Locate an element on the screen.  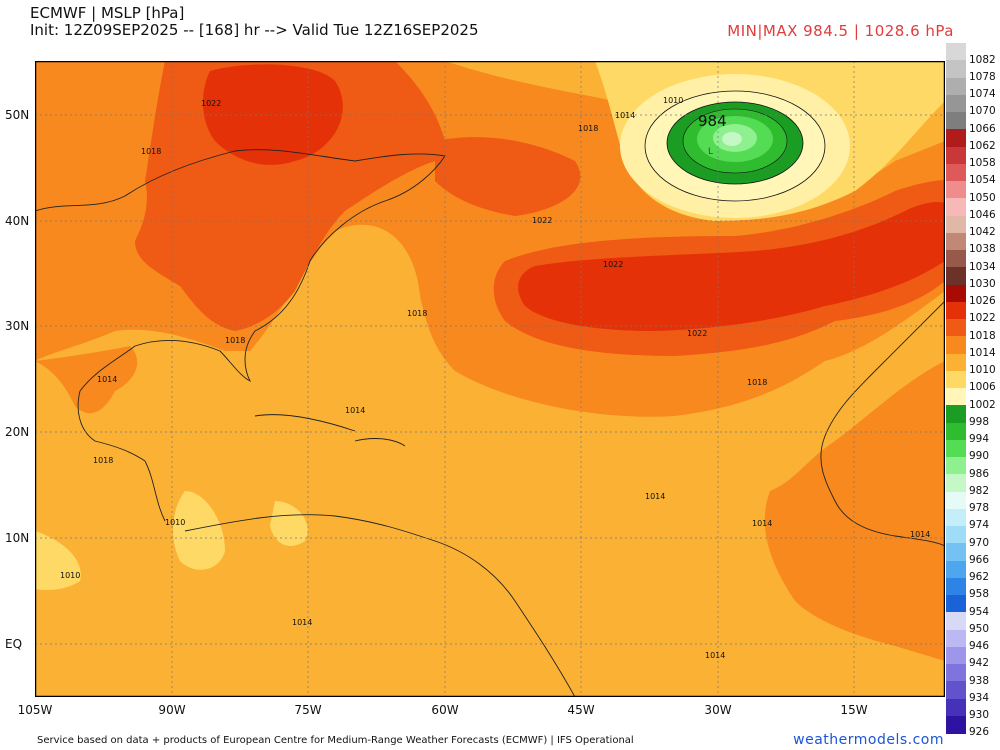
field-1022-atlantic-north is located at coordinates (508, 176).